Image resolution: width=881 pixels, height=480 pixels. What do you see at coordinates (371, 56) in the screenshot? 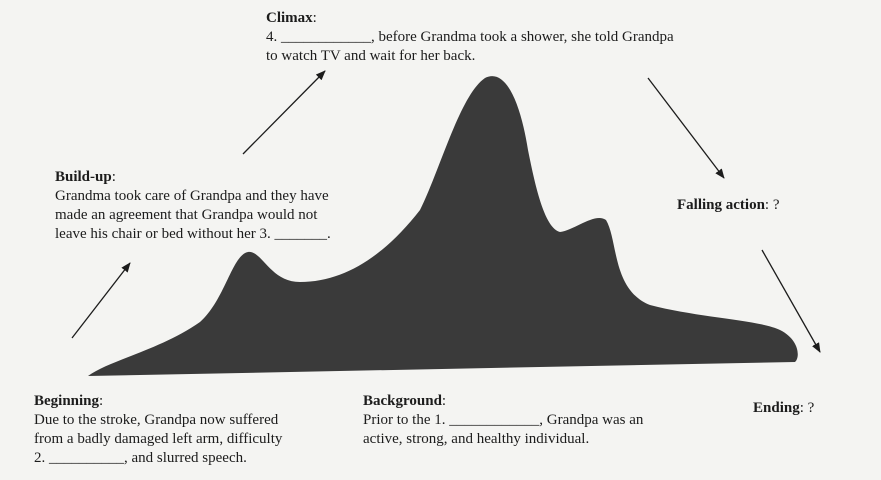
I see `climax-text-line-2: to watch TV and wait for her back.` at bounding box center [371, 56].